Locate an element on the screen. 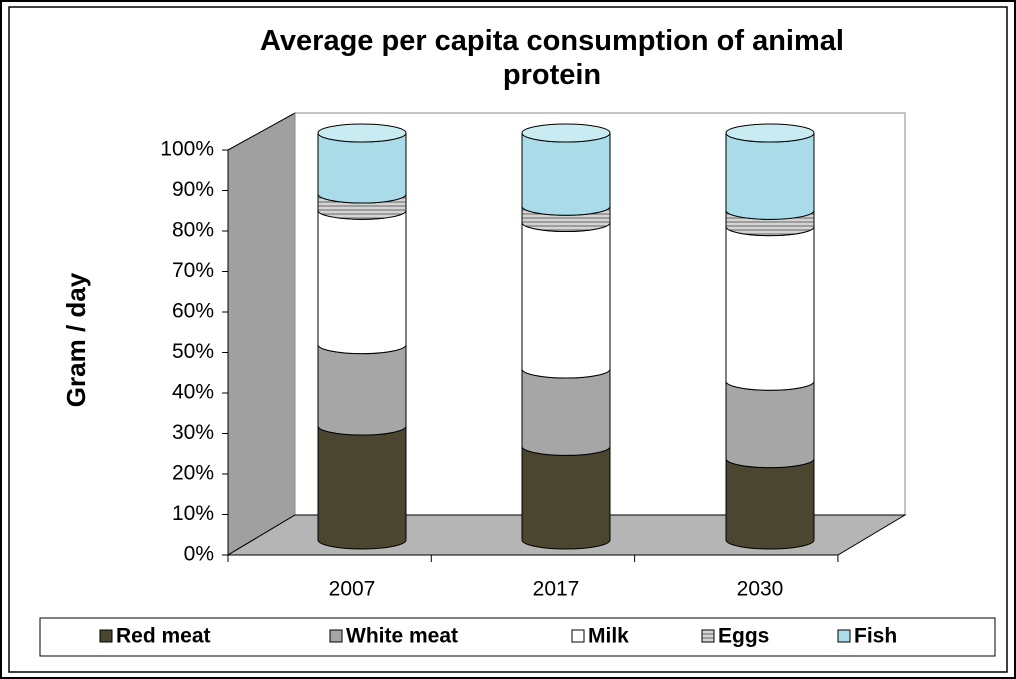  y-tick-label: 40% is located at coordinates (193, 392).